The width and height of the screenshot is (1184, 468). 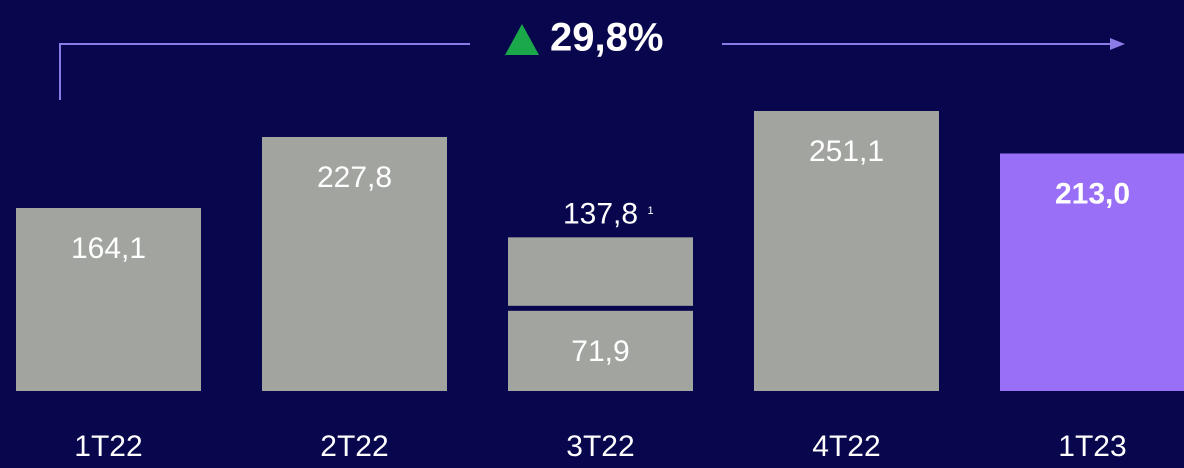 What do you see at coordinates (1092, 193) in the screenshot?
I see `data-label: 213,0` at bounding box center [1092, 193].